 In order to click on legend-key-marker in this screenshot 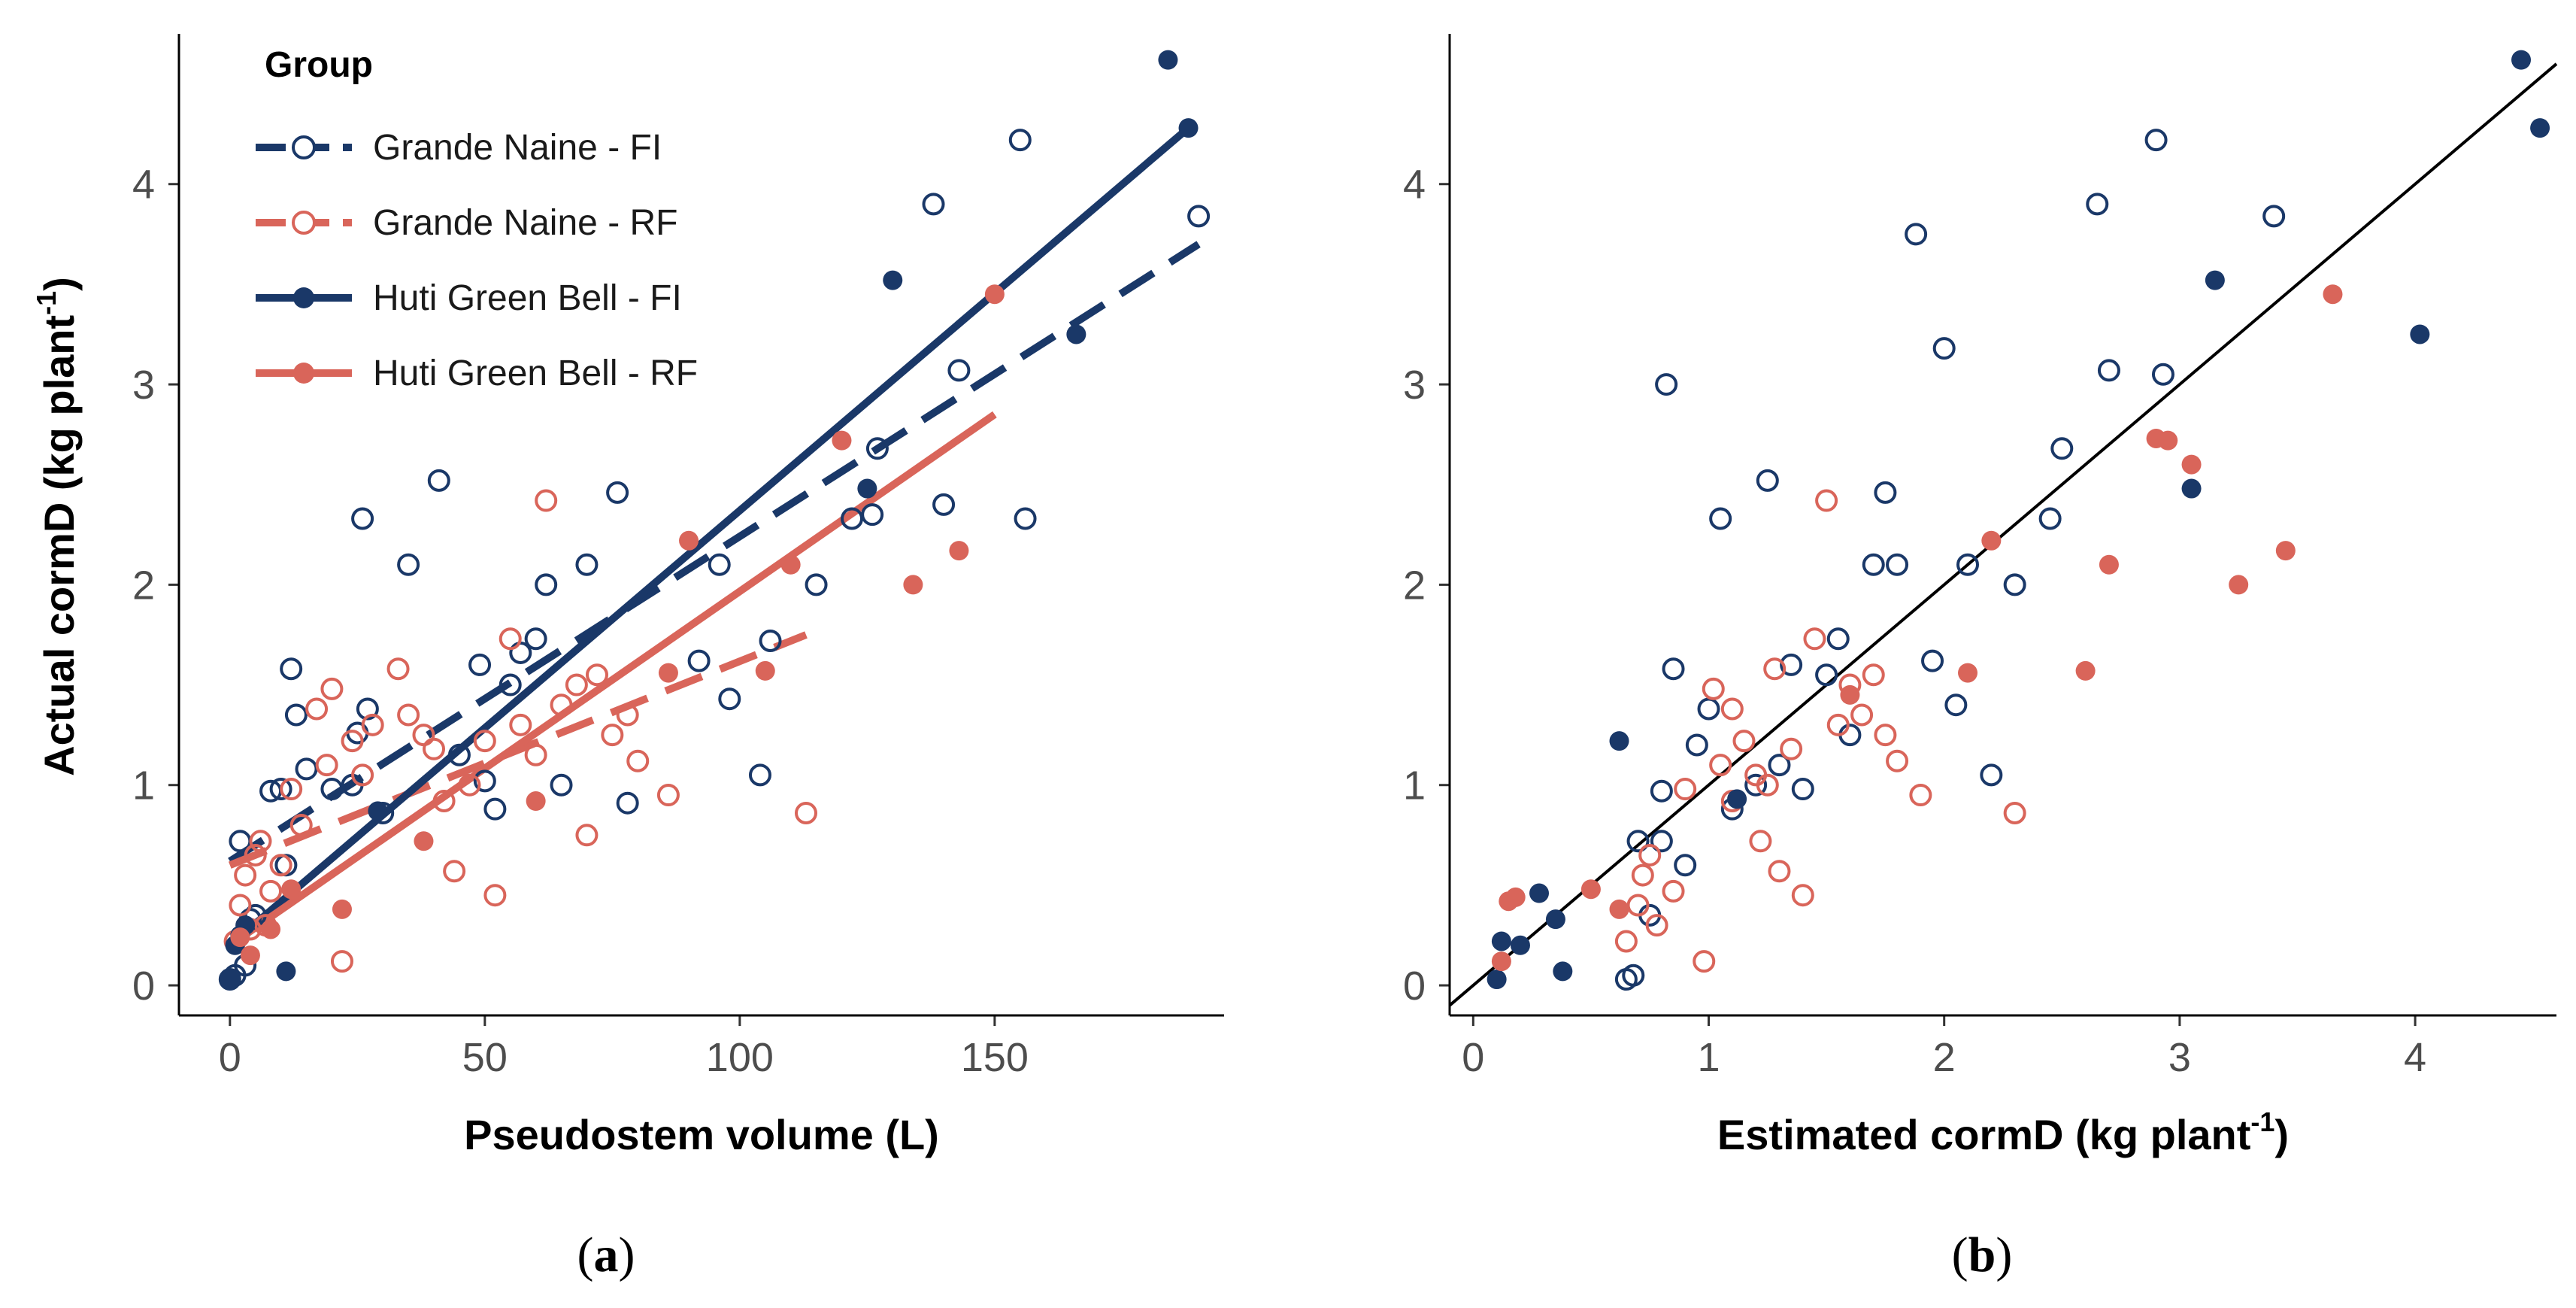, I will do `click(303, 297)`.